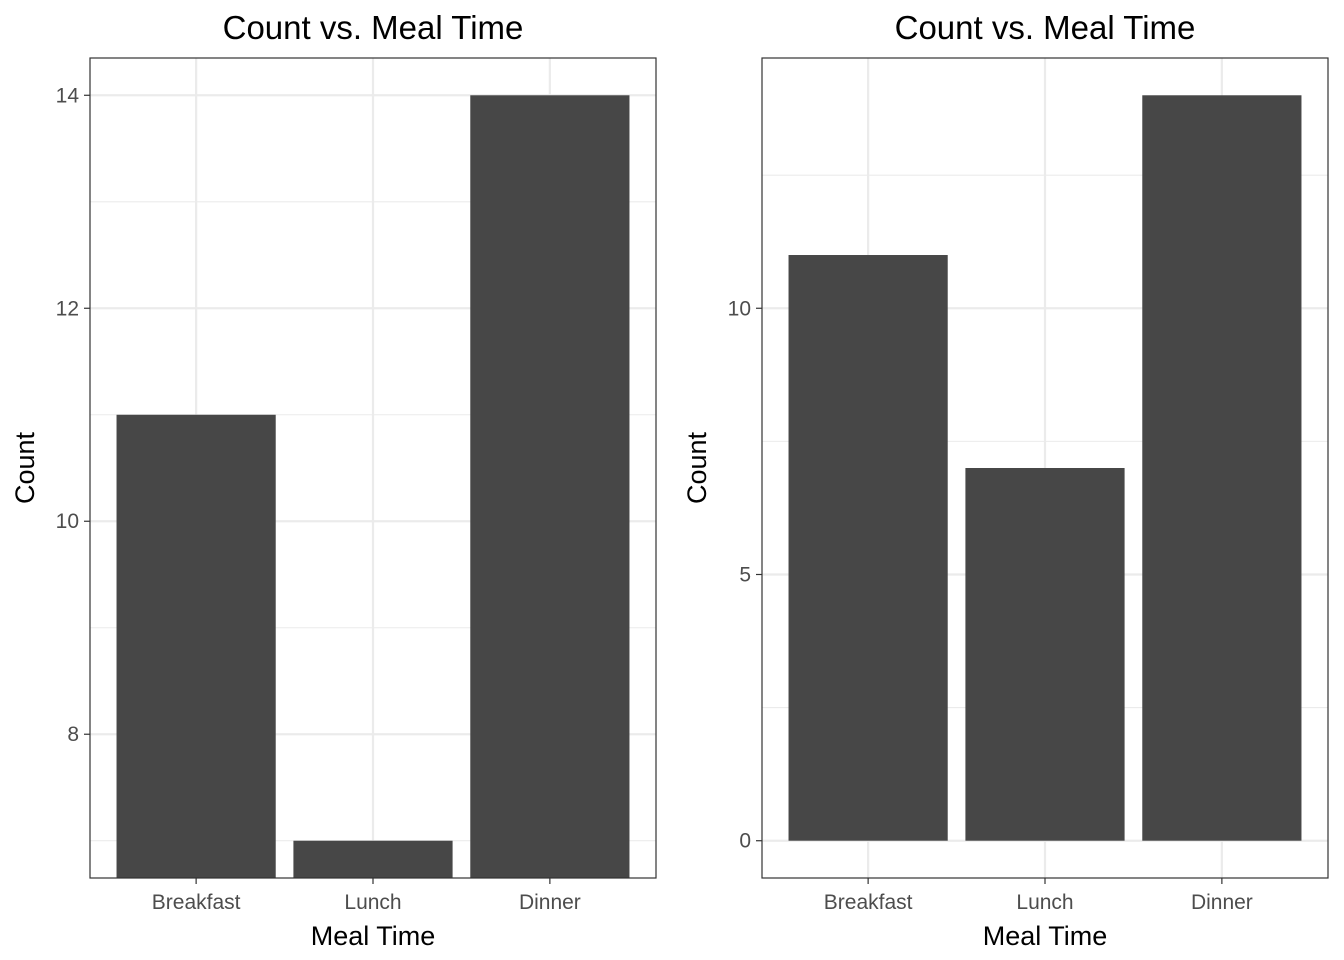 Image resolution: width=1344 pixels, height=960 pixels. I want to click on y-tick-label: 0, so click(745, 841).